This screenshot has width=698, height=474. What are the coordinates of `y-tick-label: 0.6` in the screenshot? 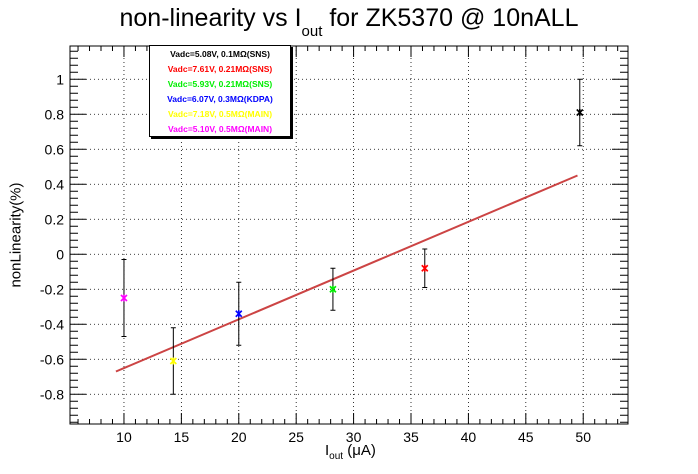 It's located at (55, 149).